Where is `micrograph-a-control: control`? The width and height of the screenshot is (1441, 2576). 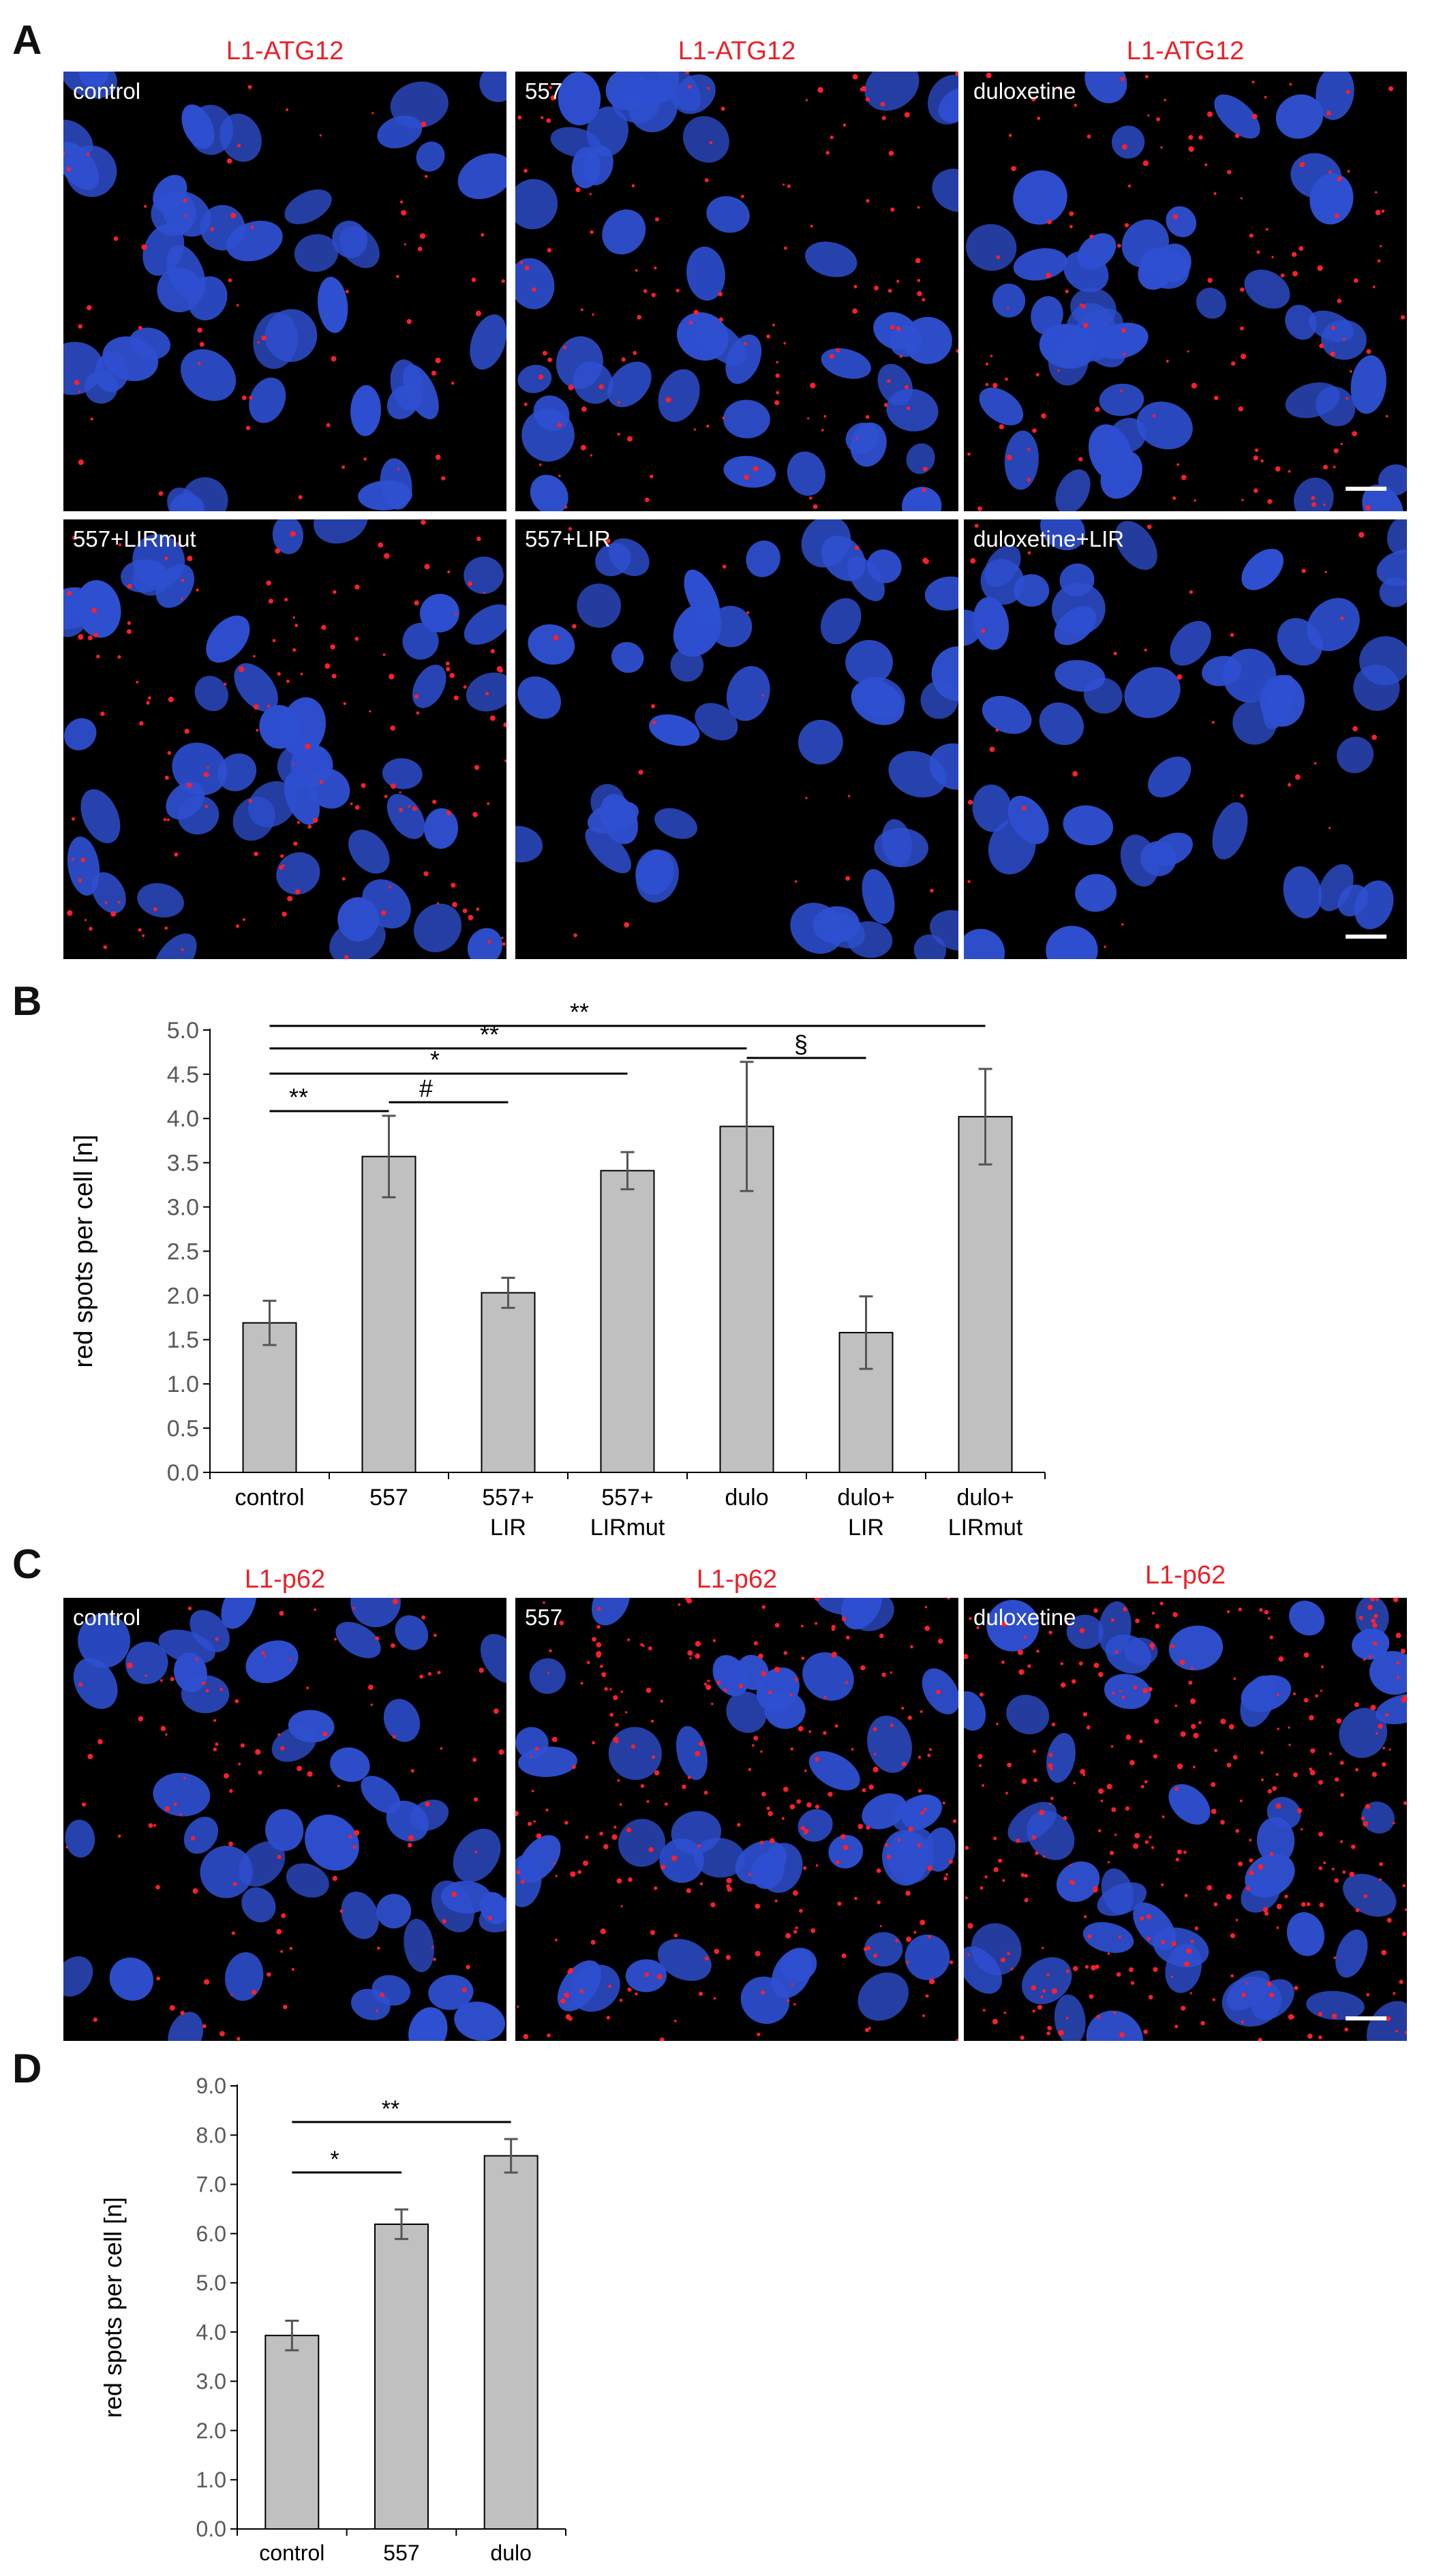
micrograph-a-control: control is located at coordinates (285, 291).